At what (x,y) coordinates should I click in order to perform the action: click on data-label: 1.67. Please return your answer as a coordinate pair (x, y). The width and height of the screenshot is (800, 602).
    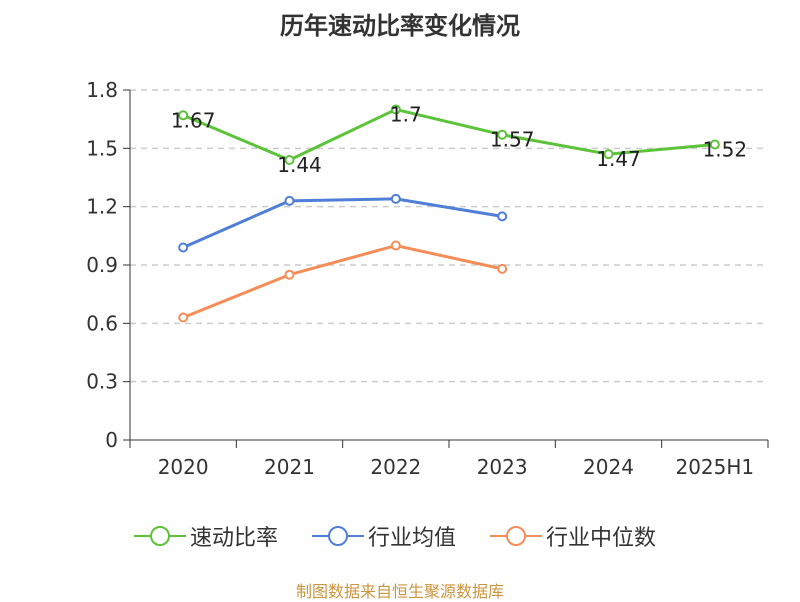
    Looking at the image, I should click on (193, 120).